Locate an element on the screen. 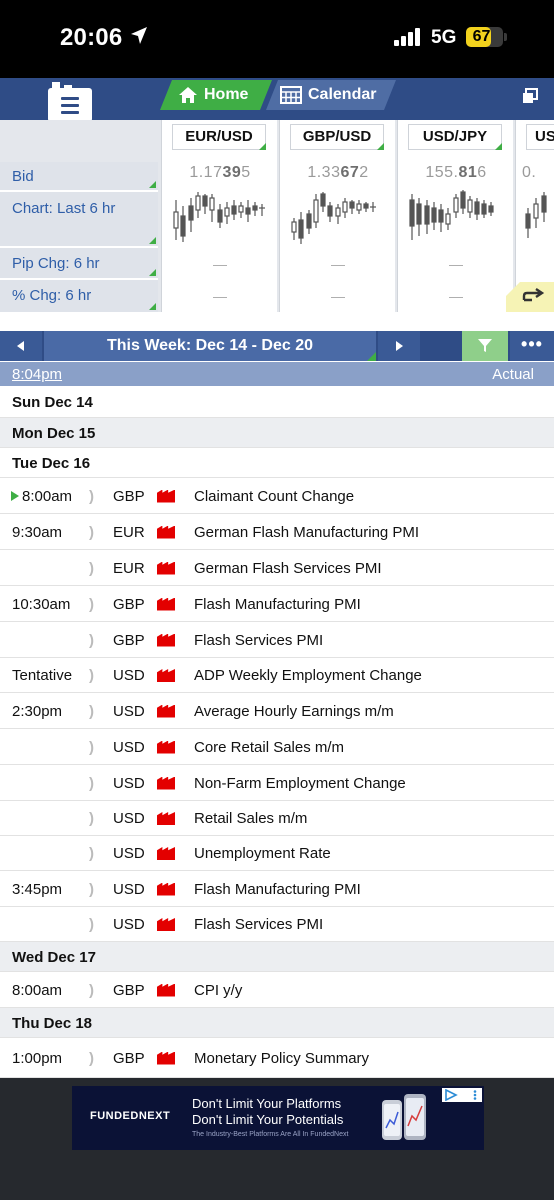  ad-choices-icon is located at coordinates (461, 1095).